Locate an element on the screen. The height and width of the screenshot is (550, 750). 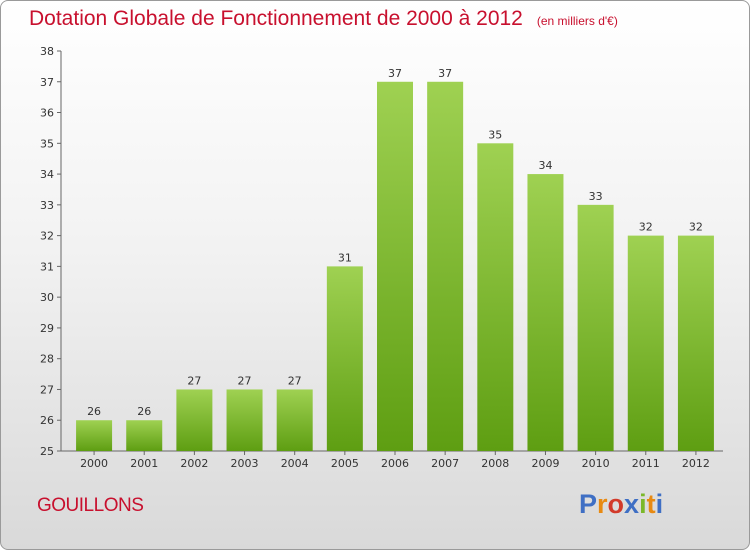
x-tick-label: 2009 is located at coordinates (545, 463).